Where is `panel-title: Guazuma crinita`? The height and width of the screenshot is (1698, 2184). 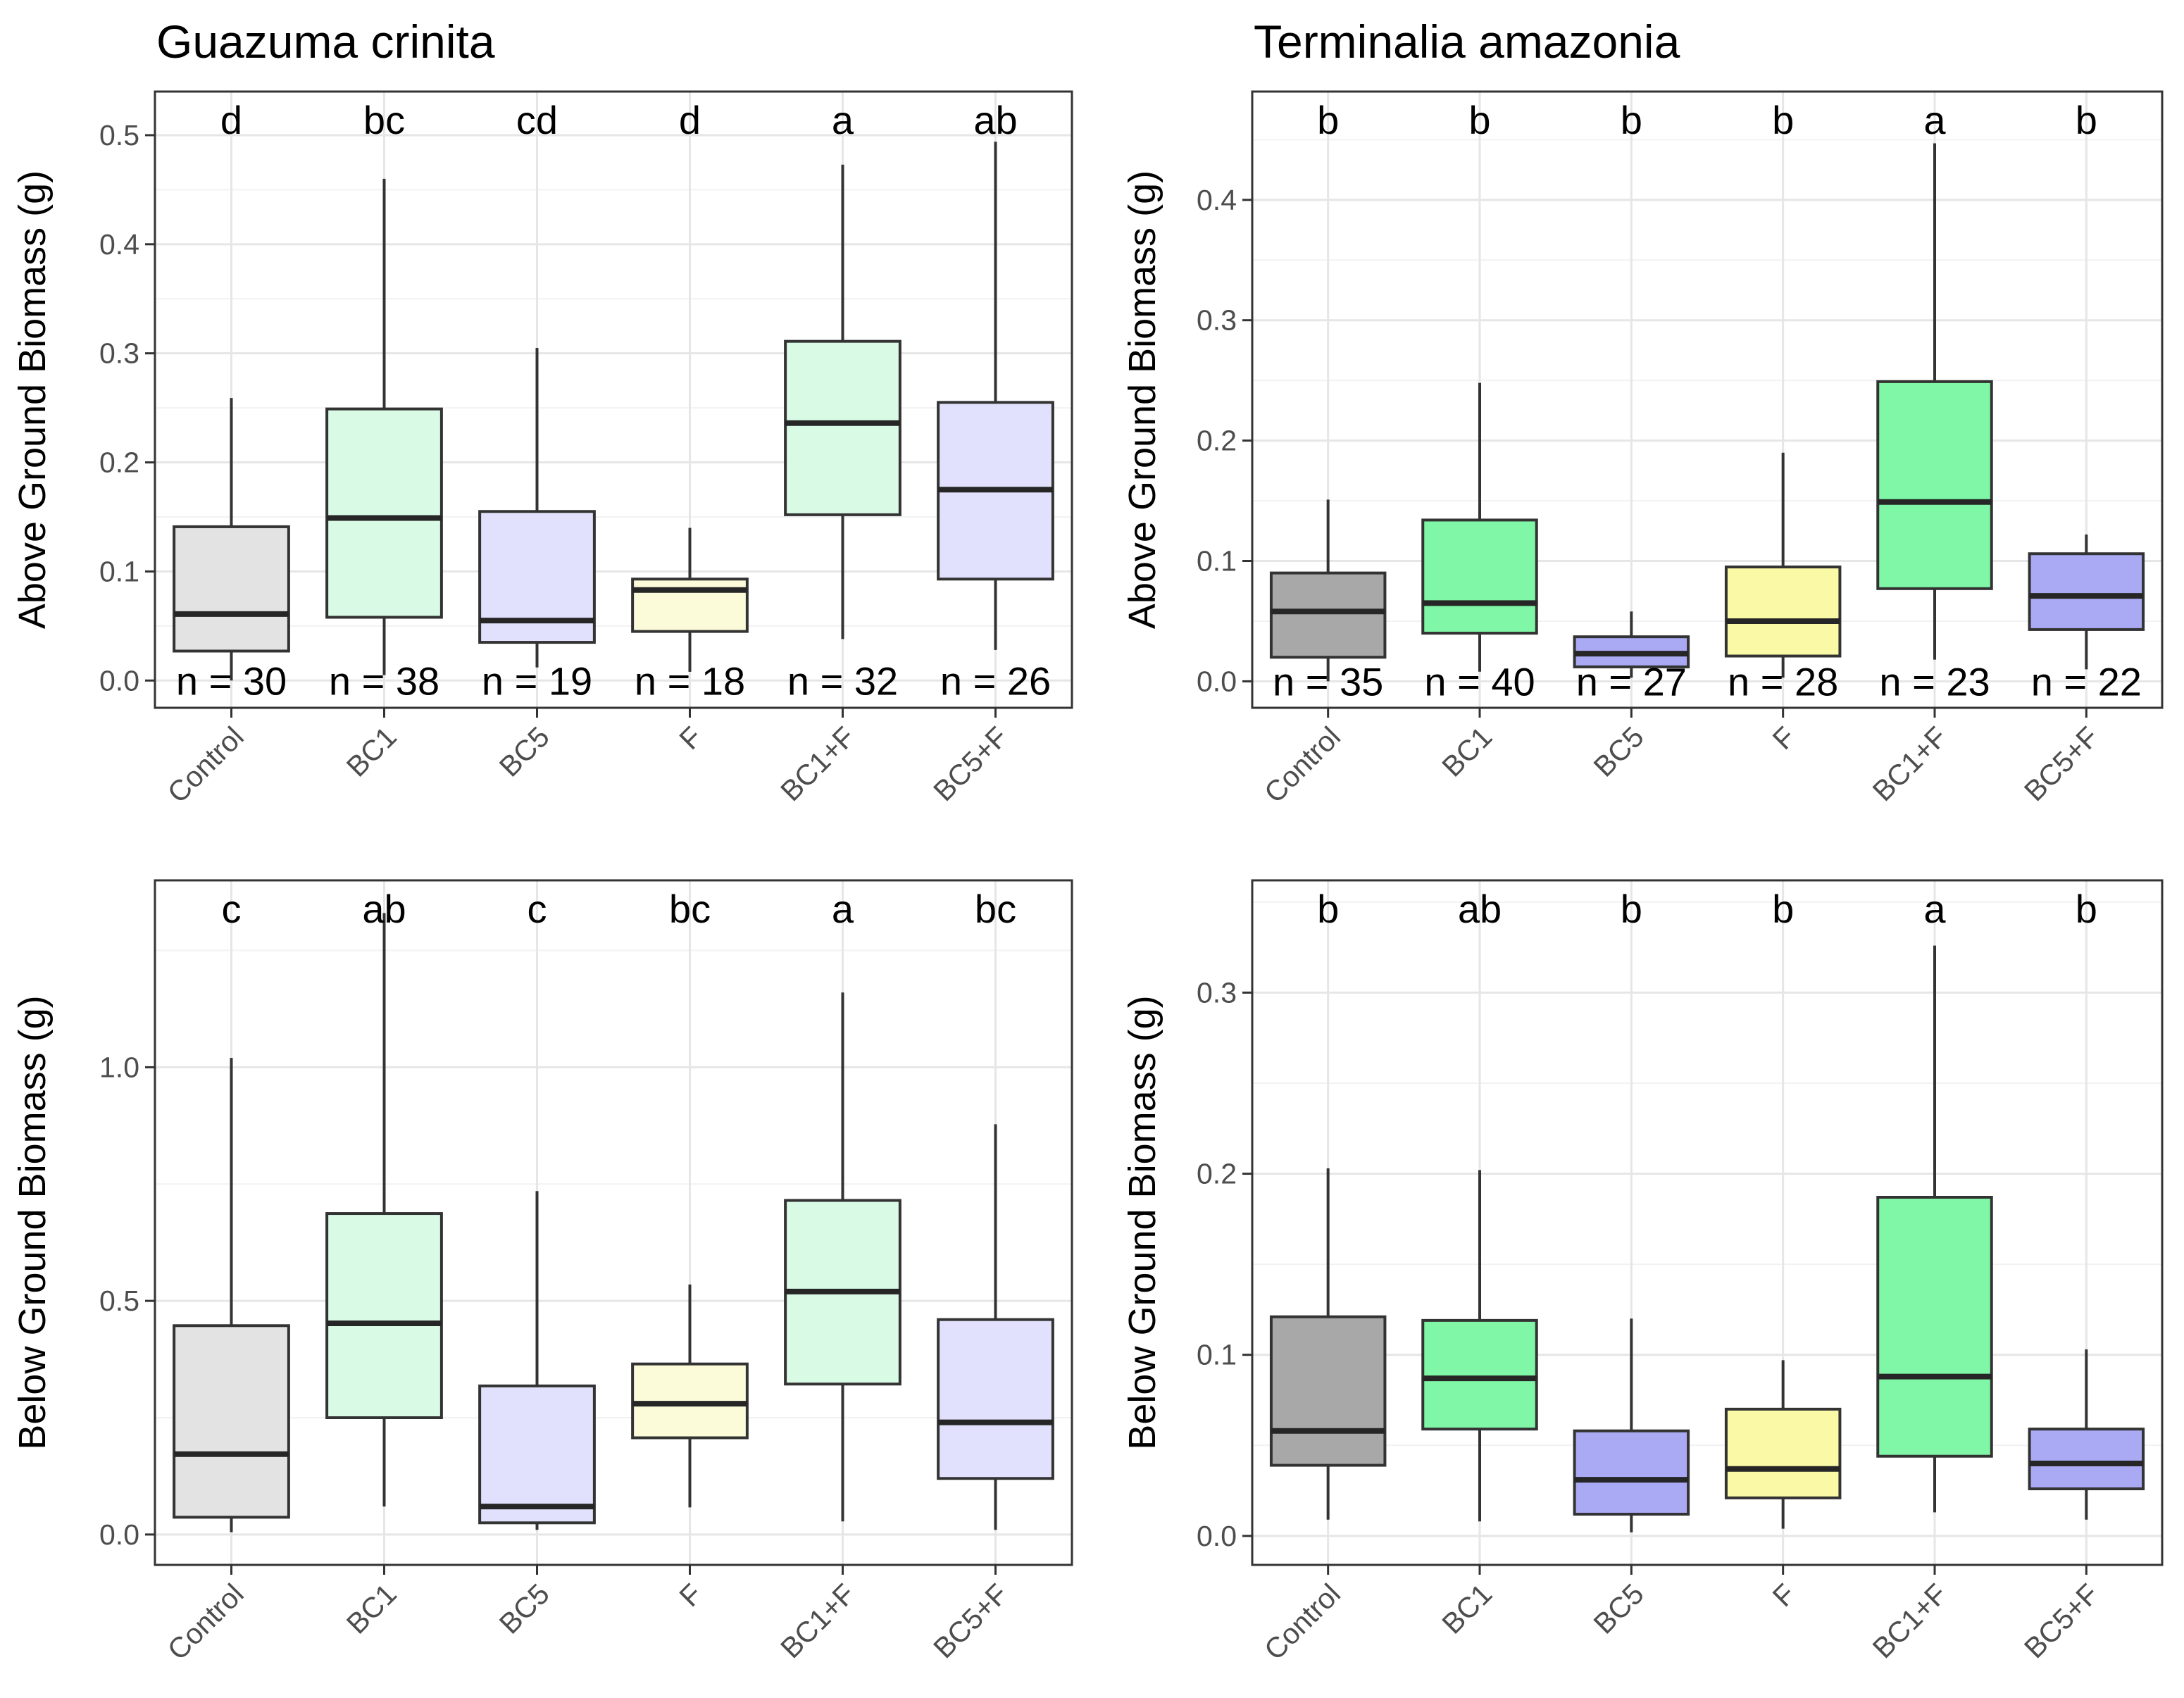
panel-title: Guazuma crinita is located at coordinates (325, 41).